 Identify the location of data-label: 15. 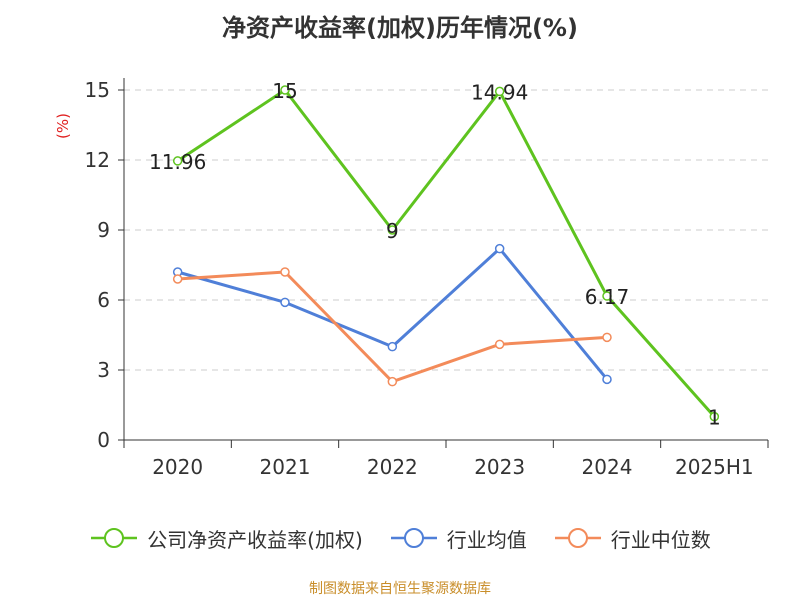
(284, 91).